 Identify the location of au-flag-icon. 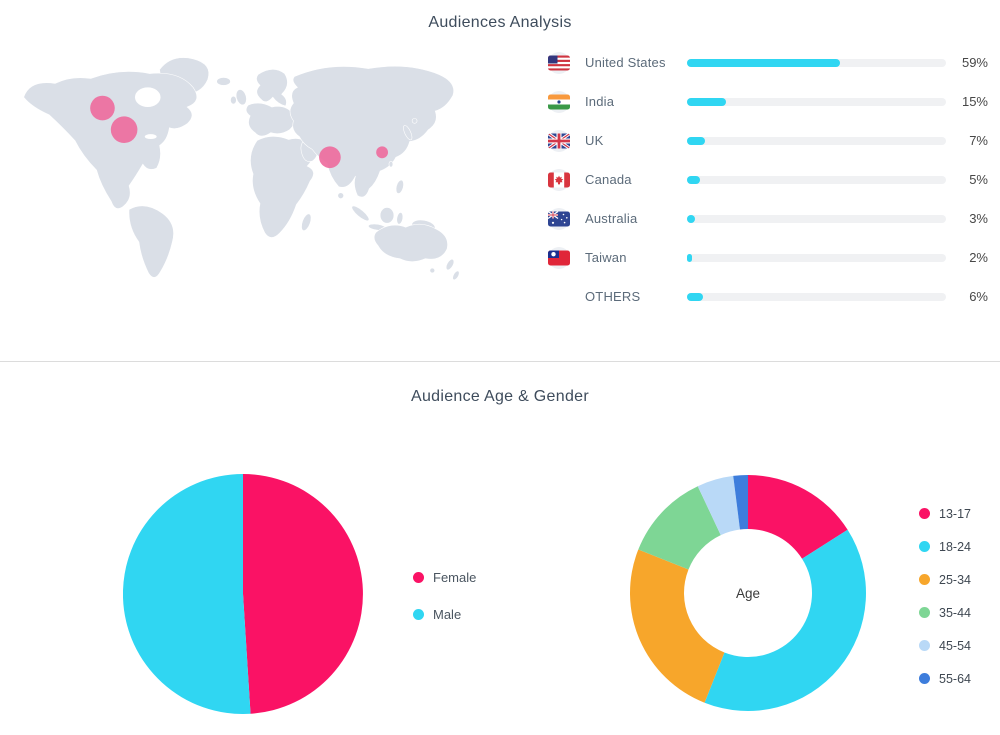
(559, 218).